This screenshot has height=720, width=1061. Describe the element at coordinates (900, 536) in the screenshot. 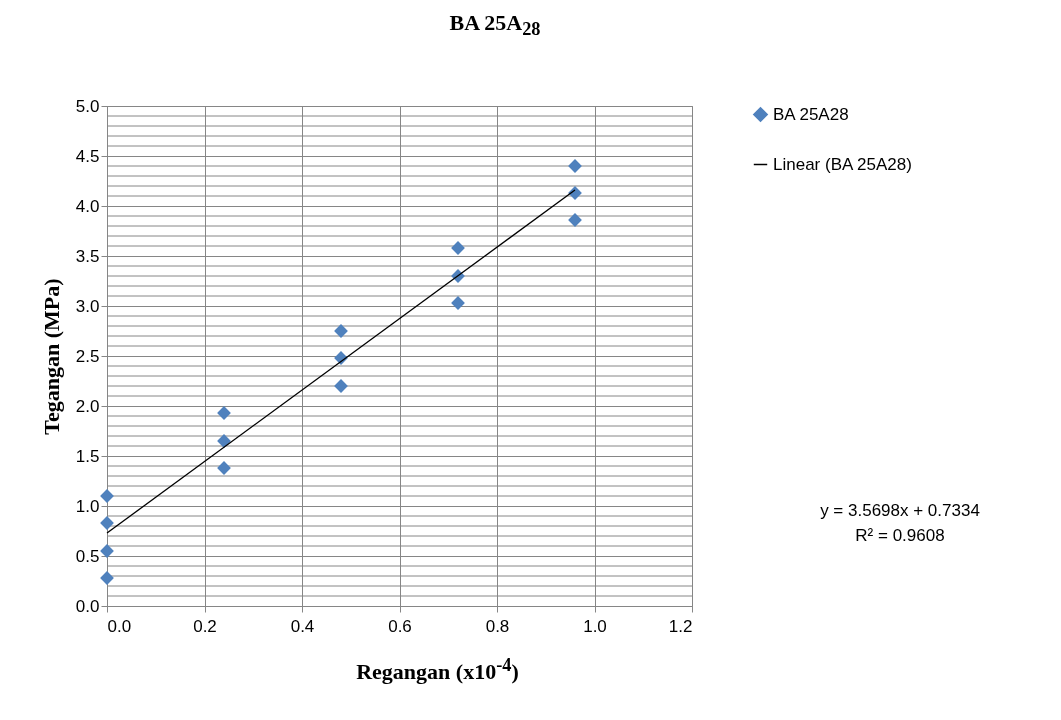

I see `text: R² = 0.9608` at that location.